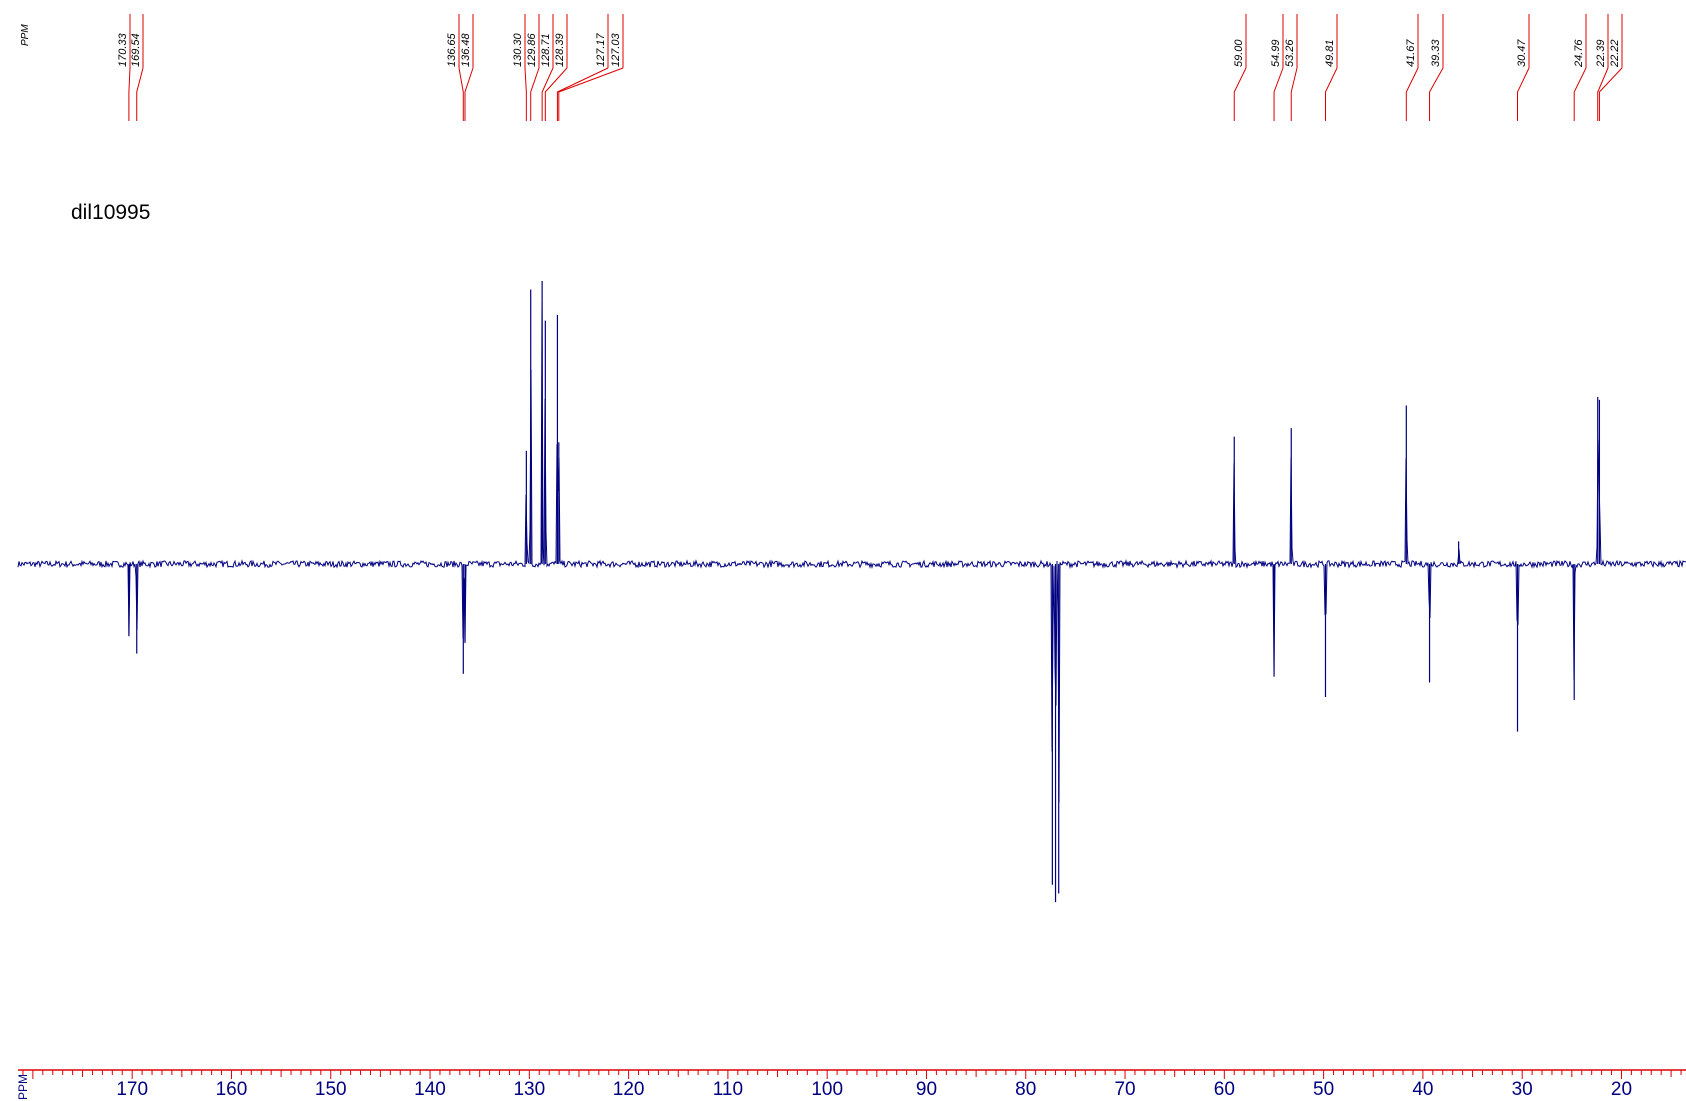 The width and height of the screenshot is (1686, 1101). Describe the element at coordinates (1579, 53) in the screenshot. I see `svg-text: 24.76` at that location.